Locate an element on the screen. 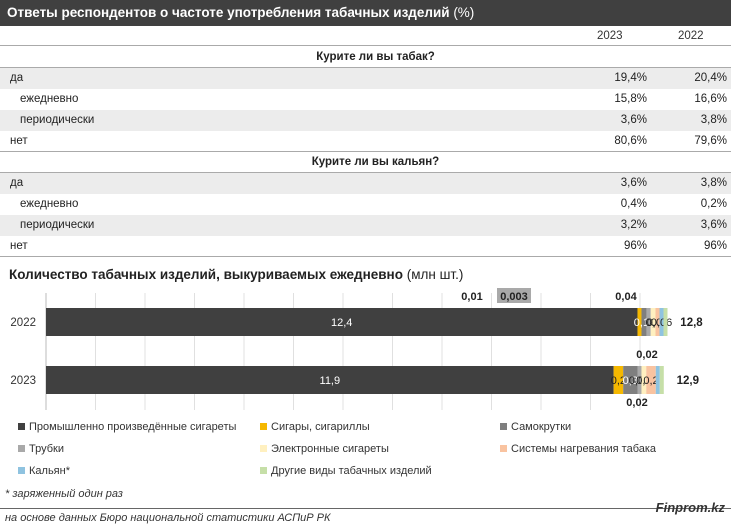 The height and width of the screenshot is (529, 731). data-label: 0,04 is located at coordinates (626, 297).